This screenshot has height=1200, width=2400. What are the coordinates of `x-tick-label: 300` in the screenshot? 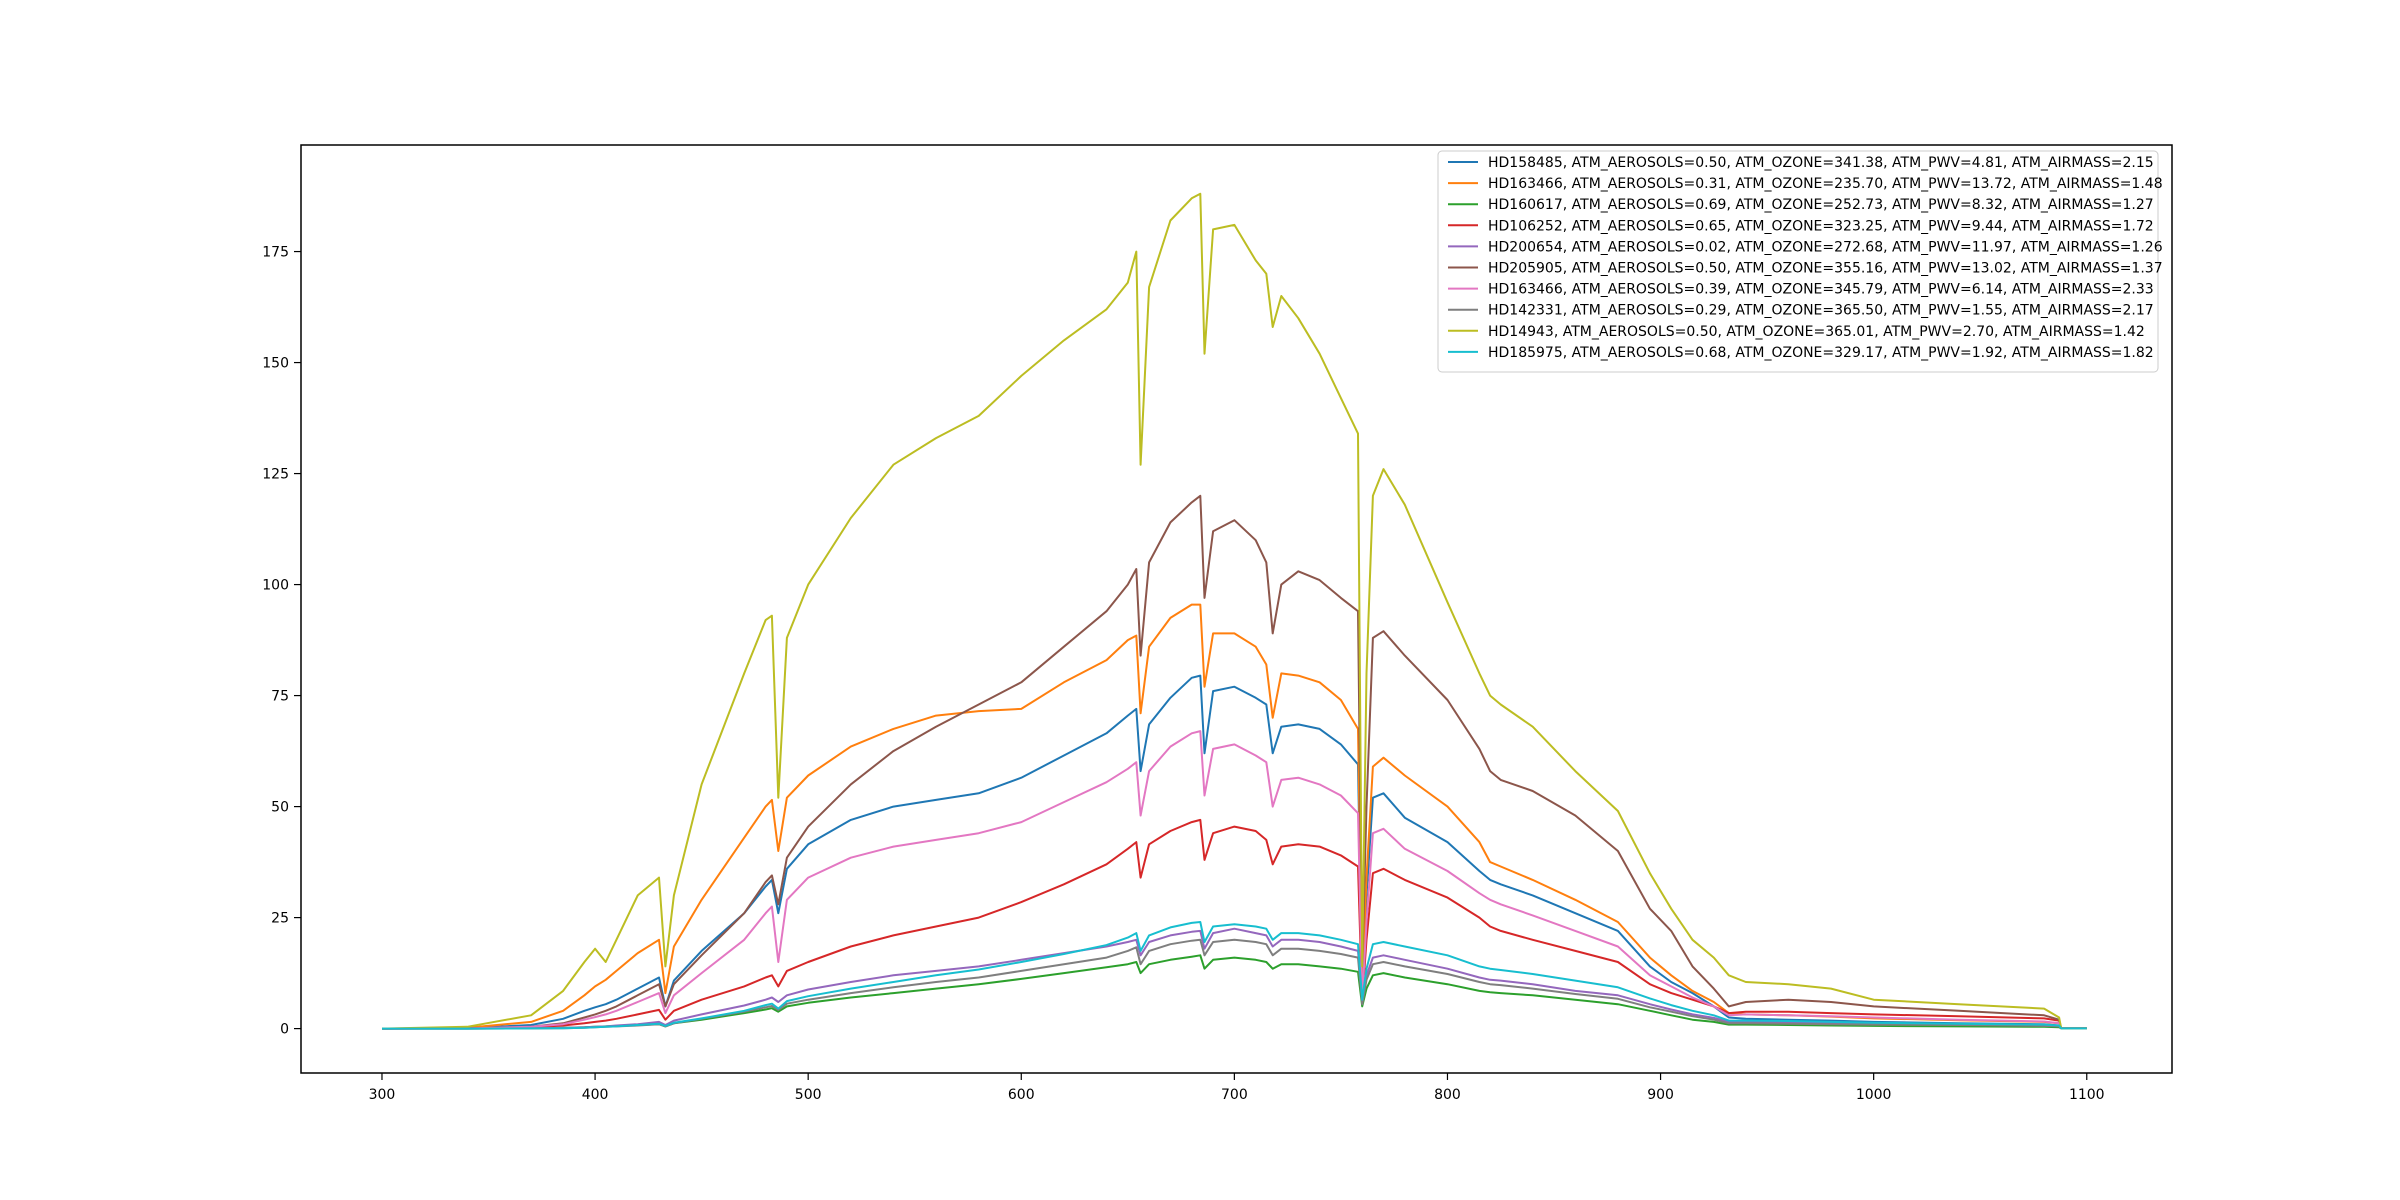 It's located at (382, 1095).